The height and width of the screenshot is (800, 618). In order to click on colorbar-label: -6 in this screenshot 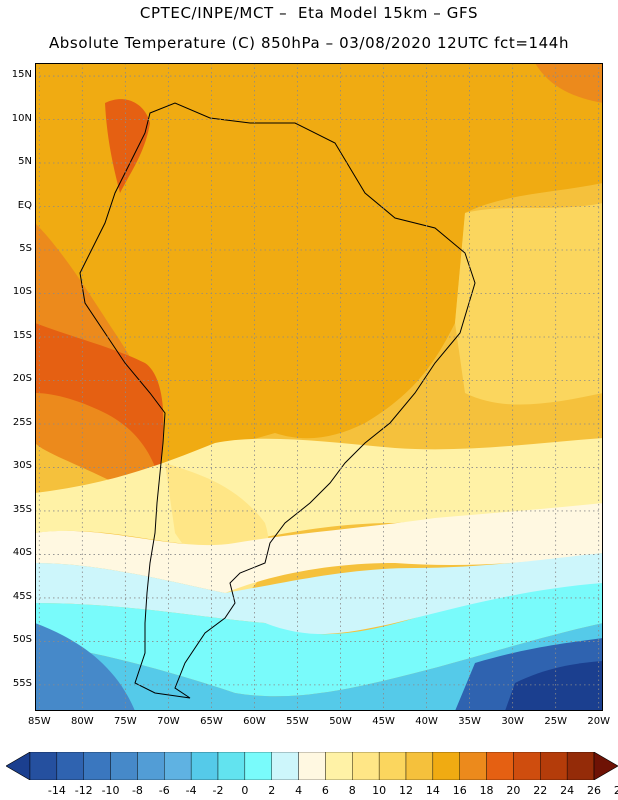, I will do `click(164, 790)`.